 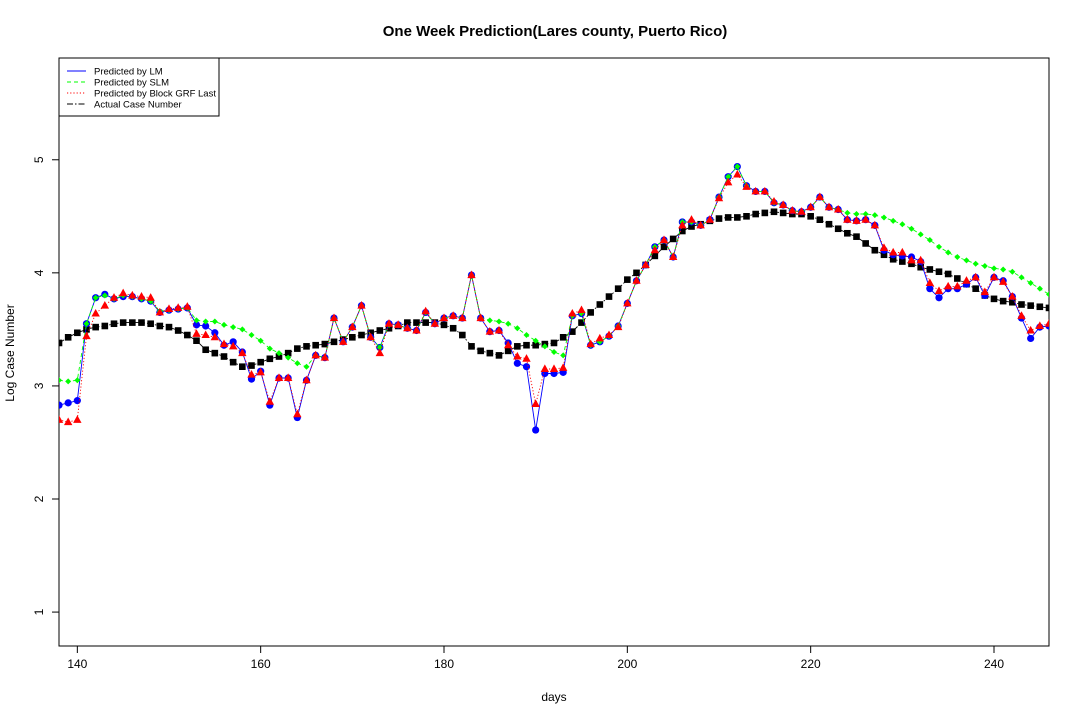 What do you see at coordinates (627, 664) in the screenshot?
I see `x-tick-label: 200` at bounding box center [627, 664].